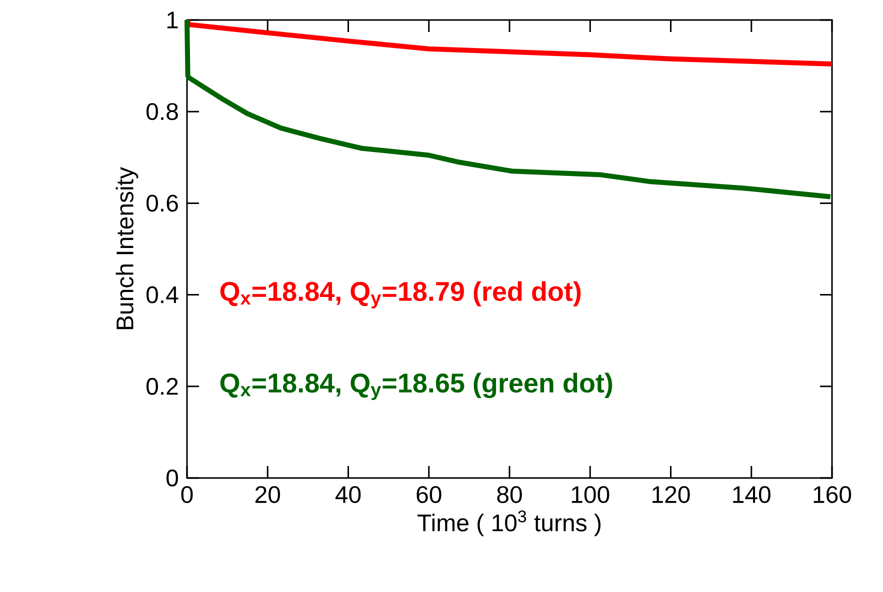 The height and width of the screenshot is (592, 883). I want to click on y-tick-label: 0, so click(172, 477).